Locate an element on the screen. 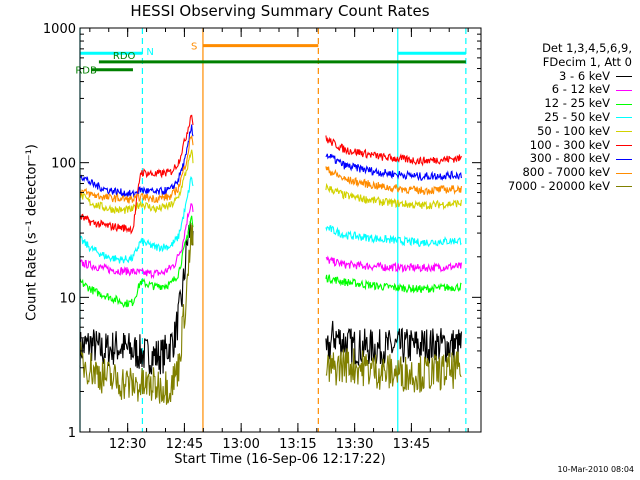 The height and width of the screenshot is (480, 640). legend-item-label: 800 - 7000 keV is located at coordinates (566, 172).